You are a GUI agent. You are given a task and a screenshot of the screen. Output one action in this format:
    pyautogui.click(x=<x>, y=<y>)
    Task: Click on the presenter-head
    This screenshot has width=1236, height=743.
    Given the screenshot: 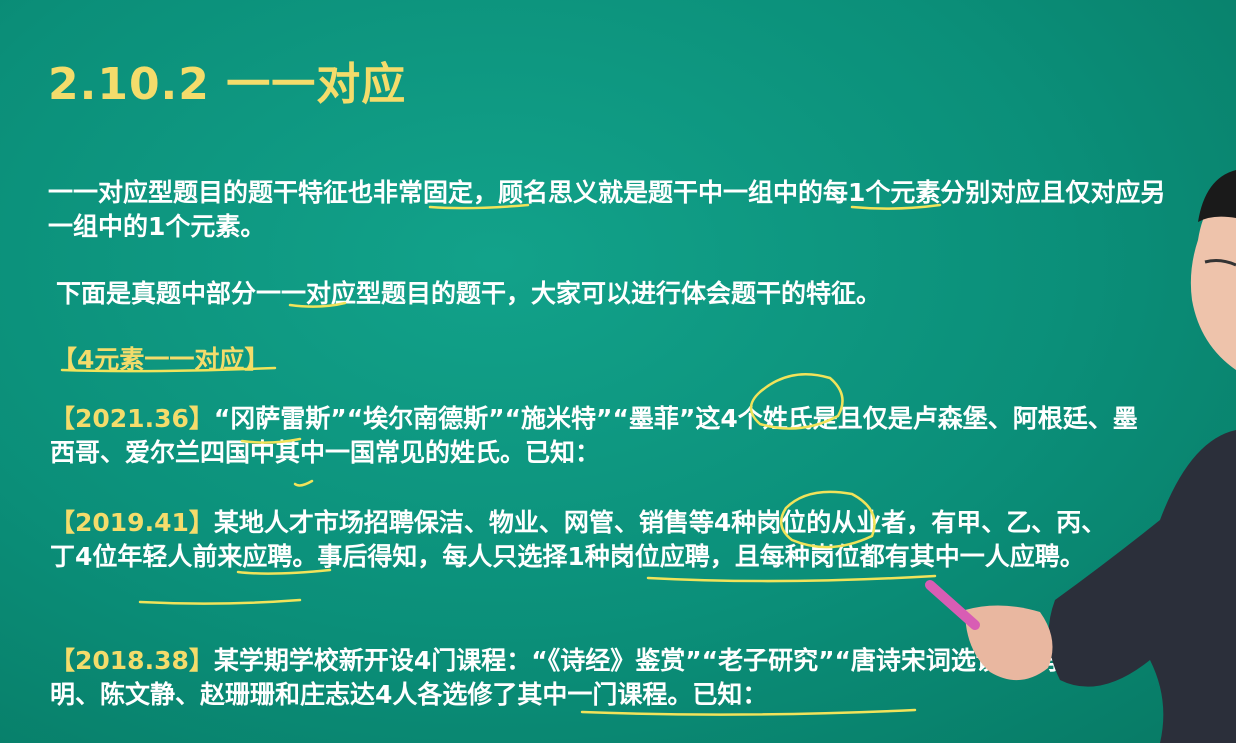 What is the action you would take?
    pyautogui.click(x=1213, y=277)
    